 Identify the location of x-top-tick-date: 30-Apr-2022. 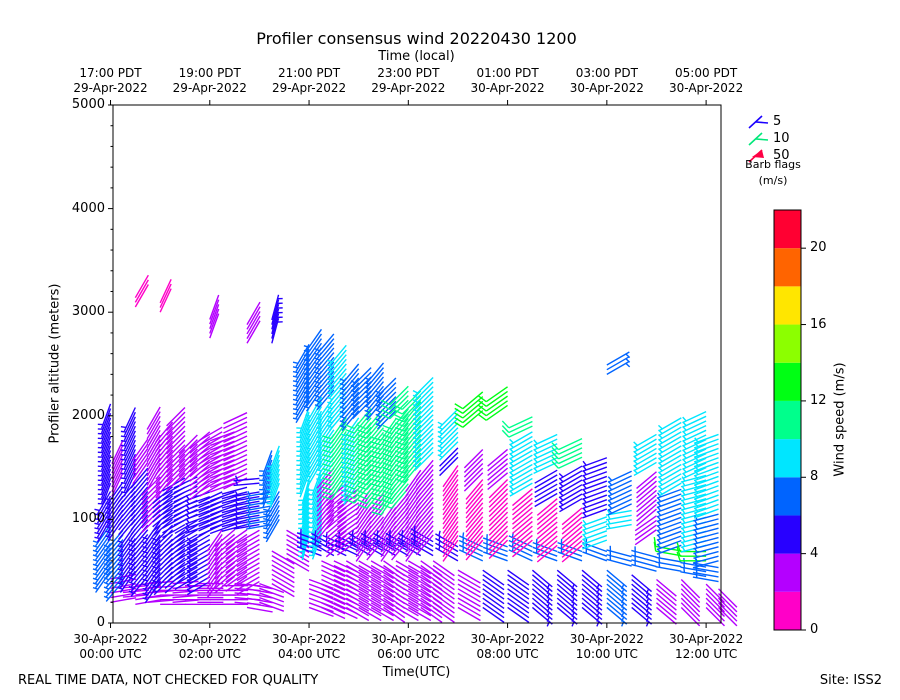
(606, 88).